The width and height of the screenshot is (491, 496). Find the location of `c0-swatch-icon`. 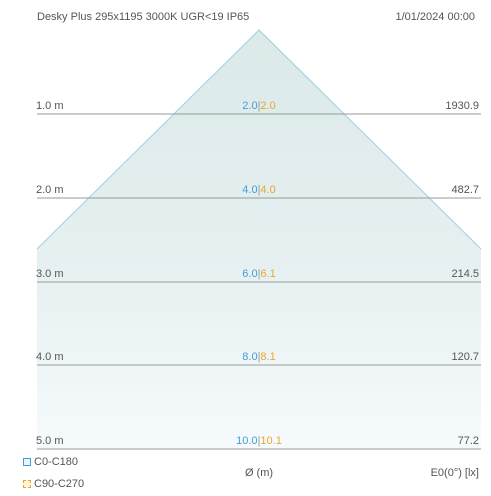

c0-swatch-icon is located at coordinates (27, 462).